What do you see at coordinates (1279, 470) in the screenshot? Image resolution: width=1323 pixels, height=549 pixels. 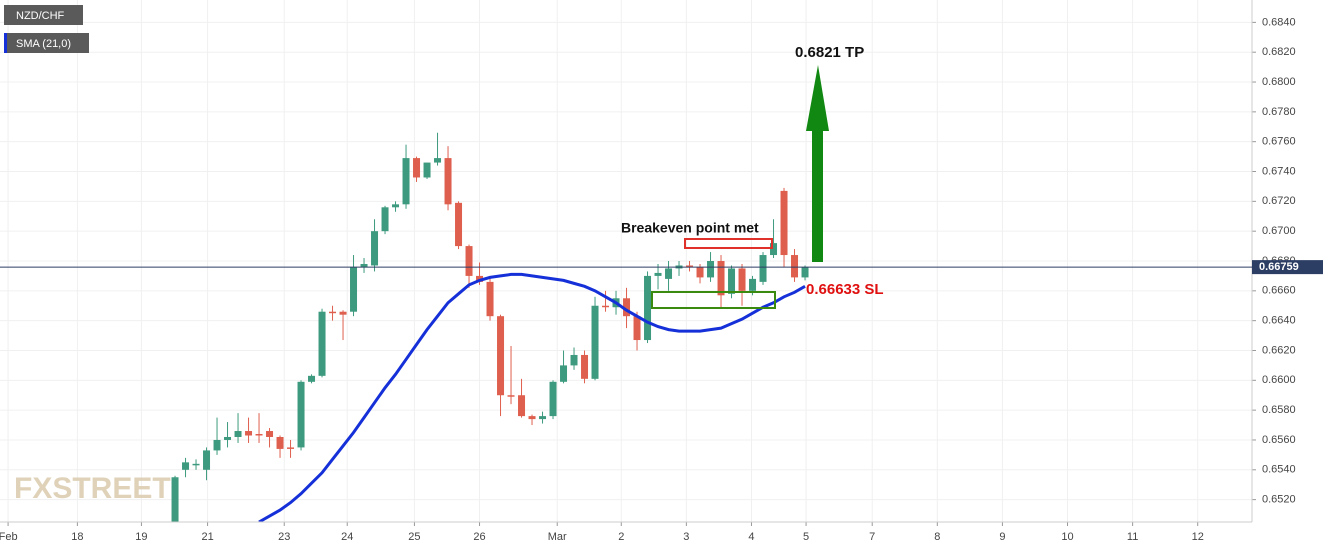 I see `y-tick-label: 0.6540` at bounding box center [1279, 470].